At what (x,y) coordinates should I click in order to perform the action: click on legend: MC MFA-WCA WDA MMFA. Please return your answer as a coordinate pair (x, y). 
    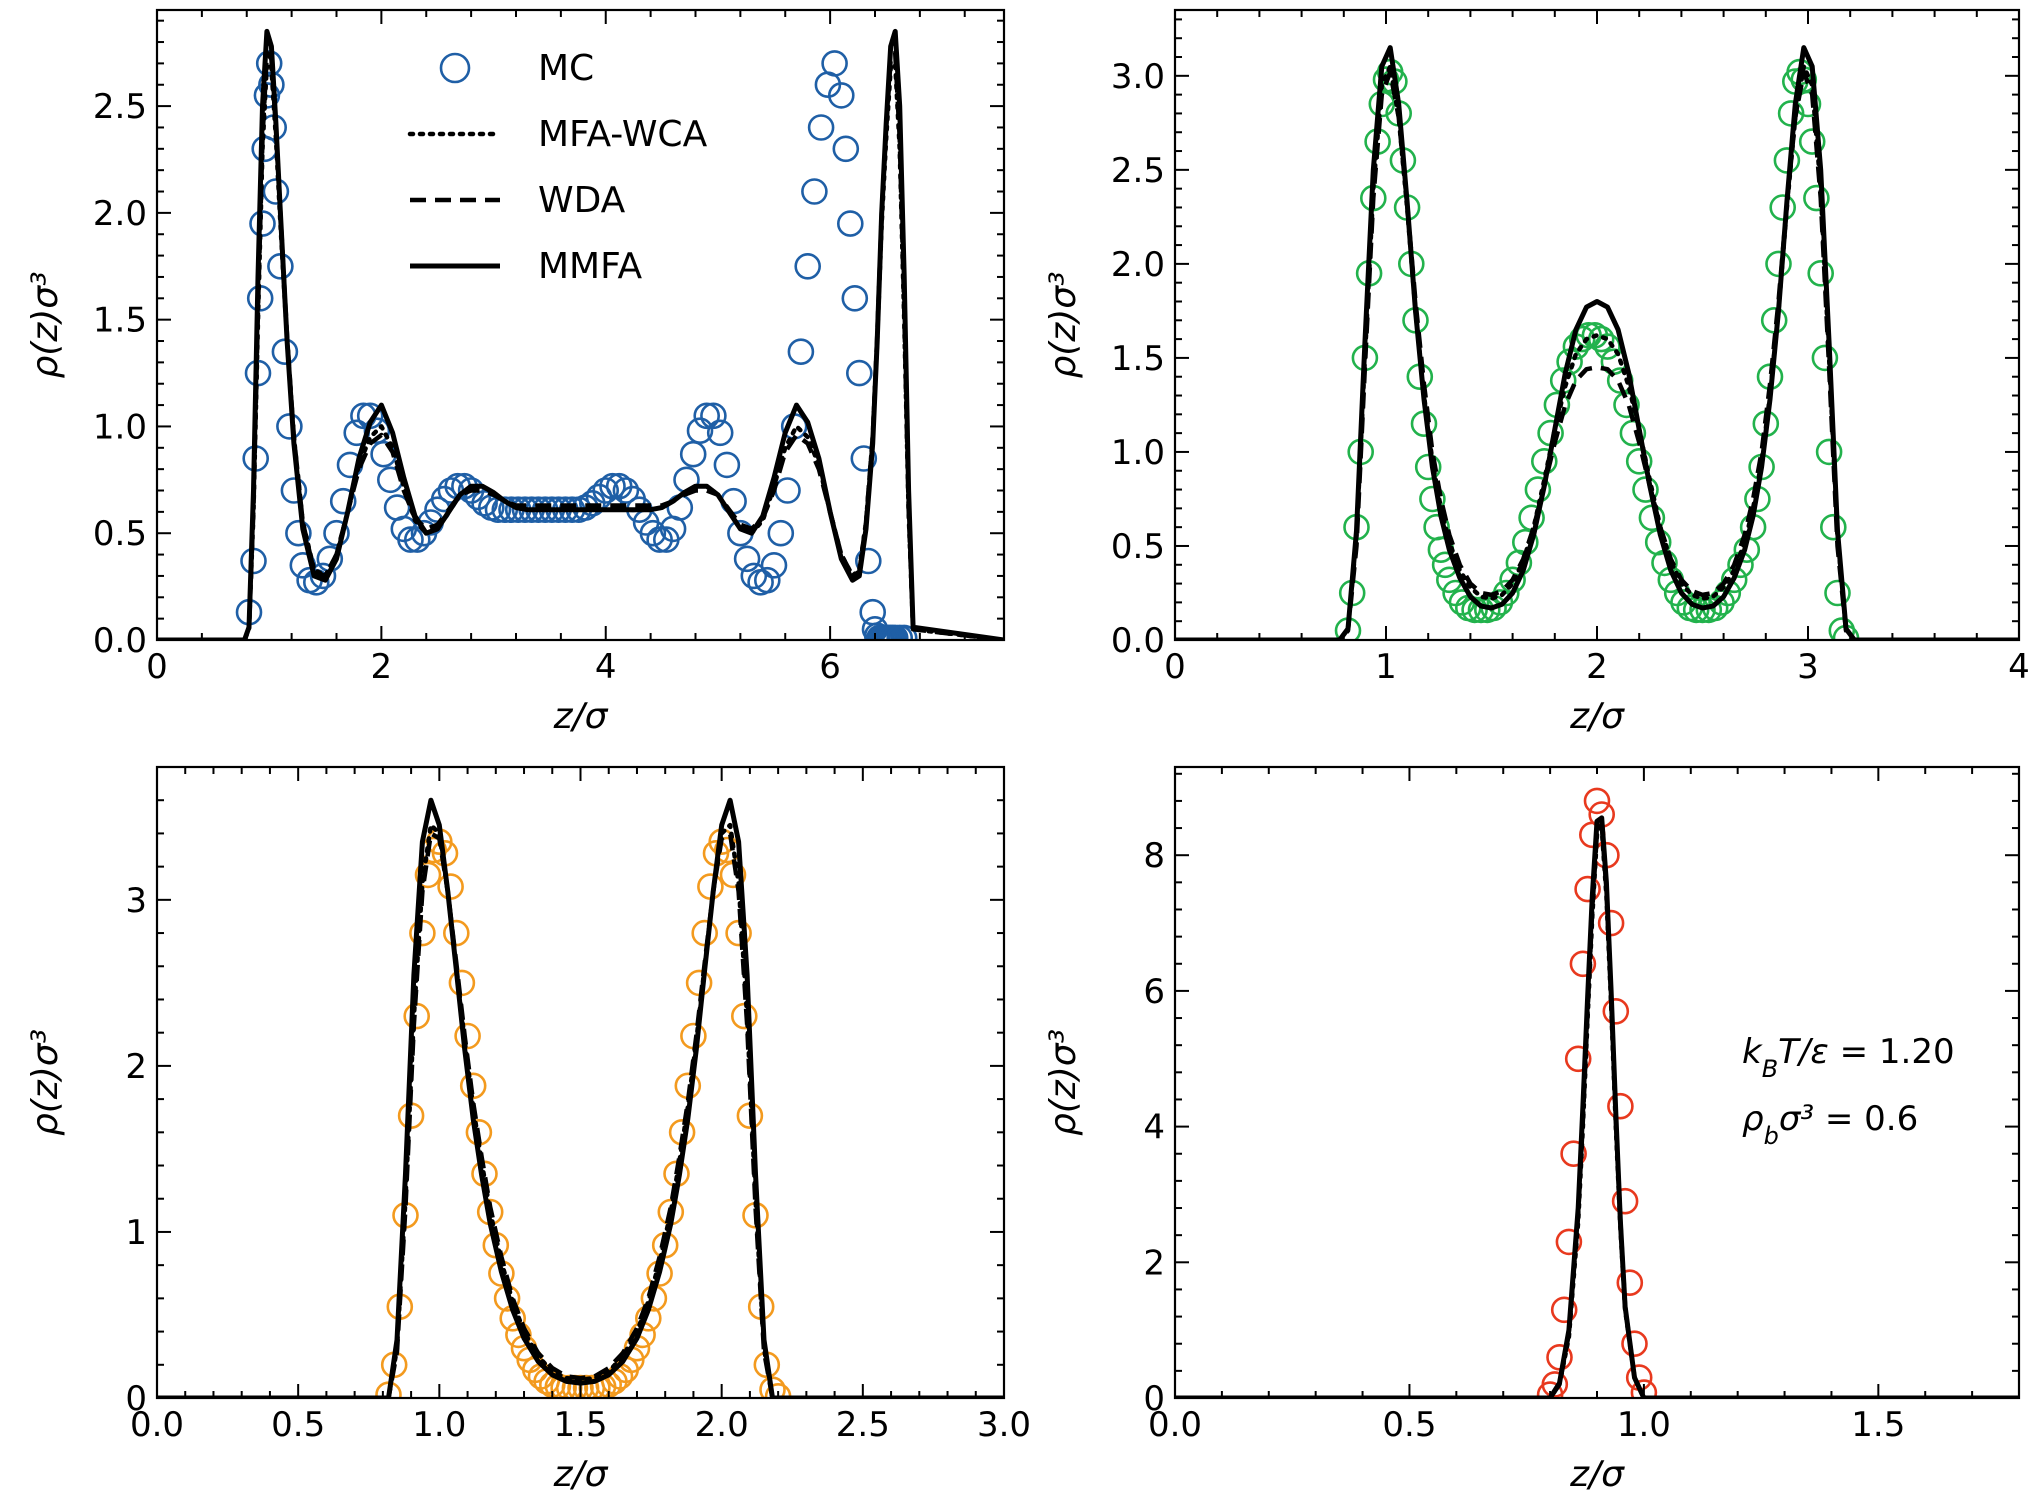
    Looking at the image, I should click on (557, 167).